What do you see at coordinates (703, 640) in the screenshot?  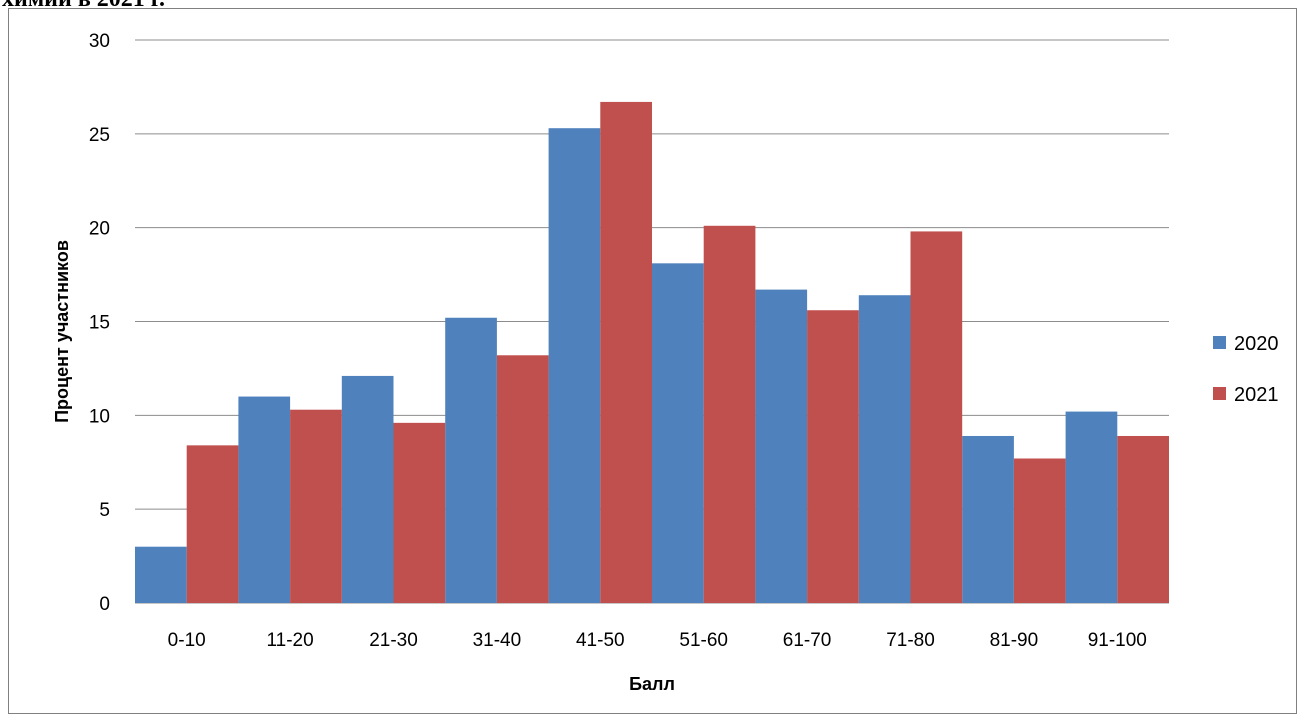 I see `x-tick-label: 51-60` at bounding box center [703, 640].